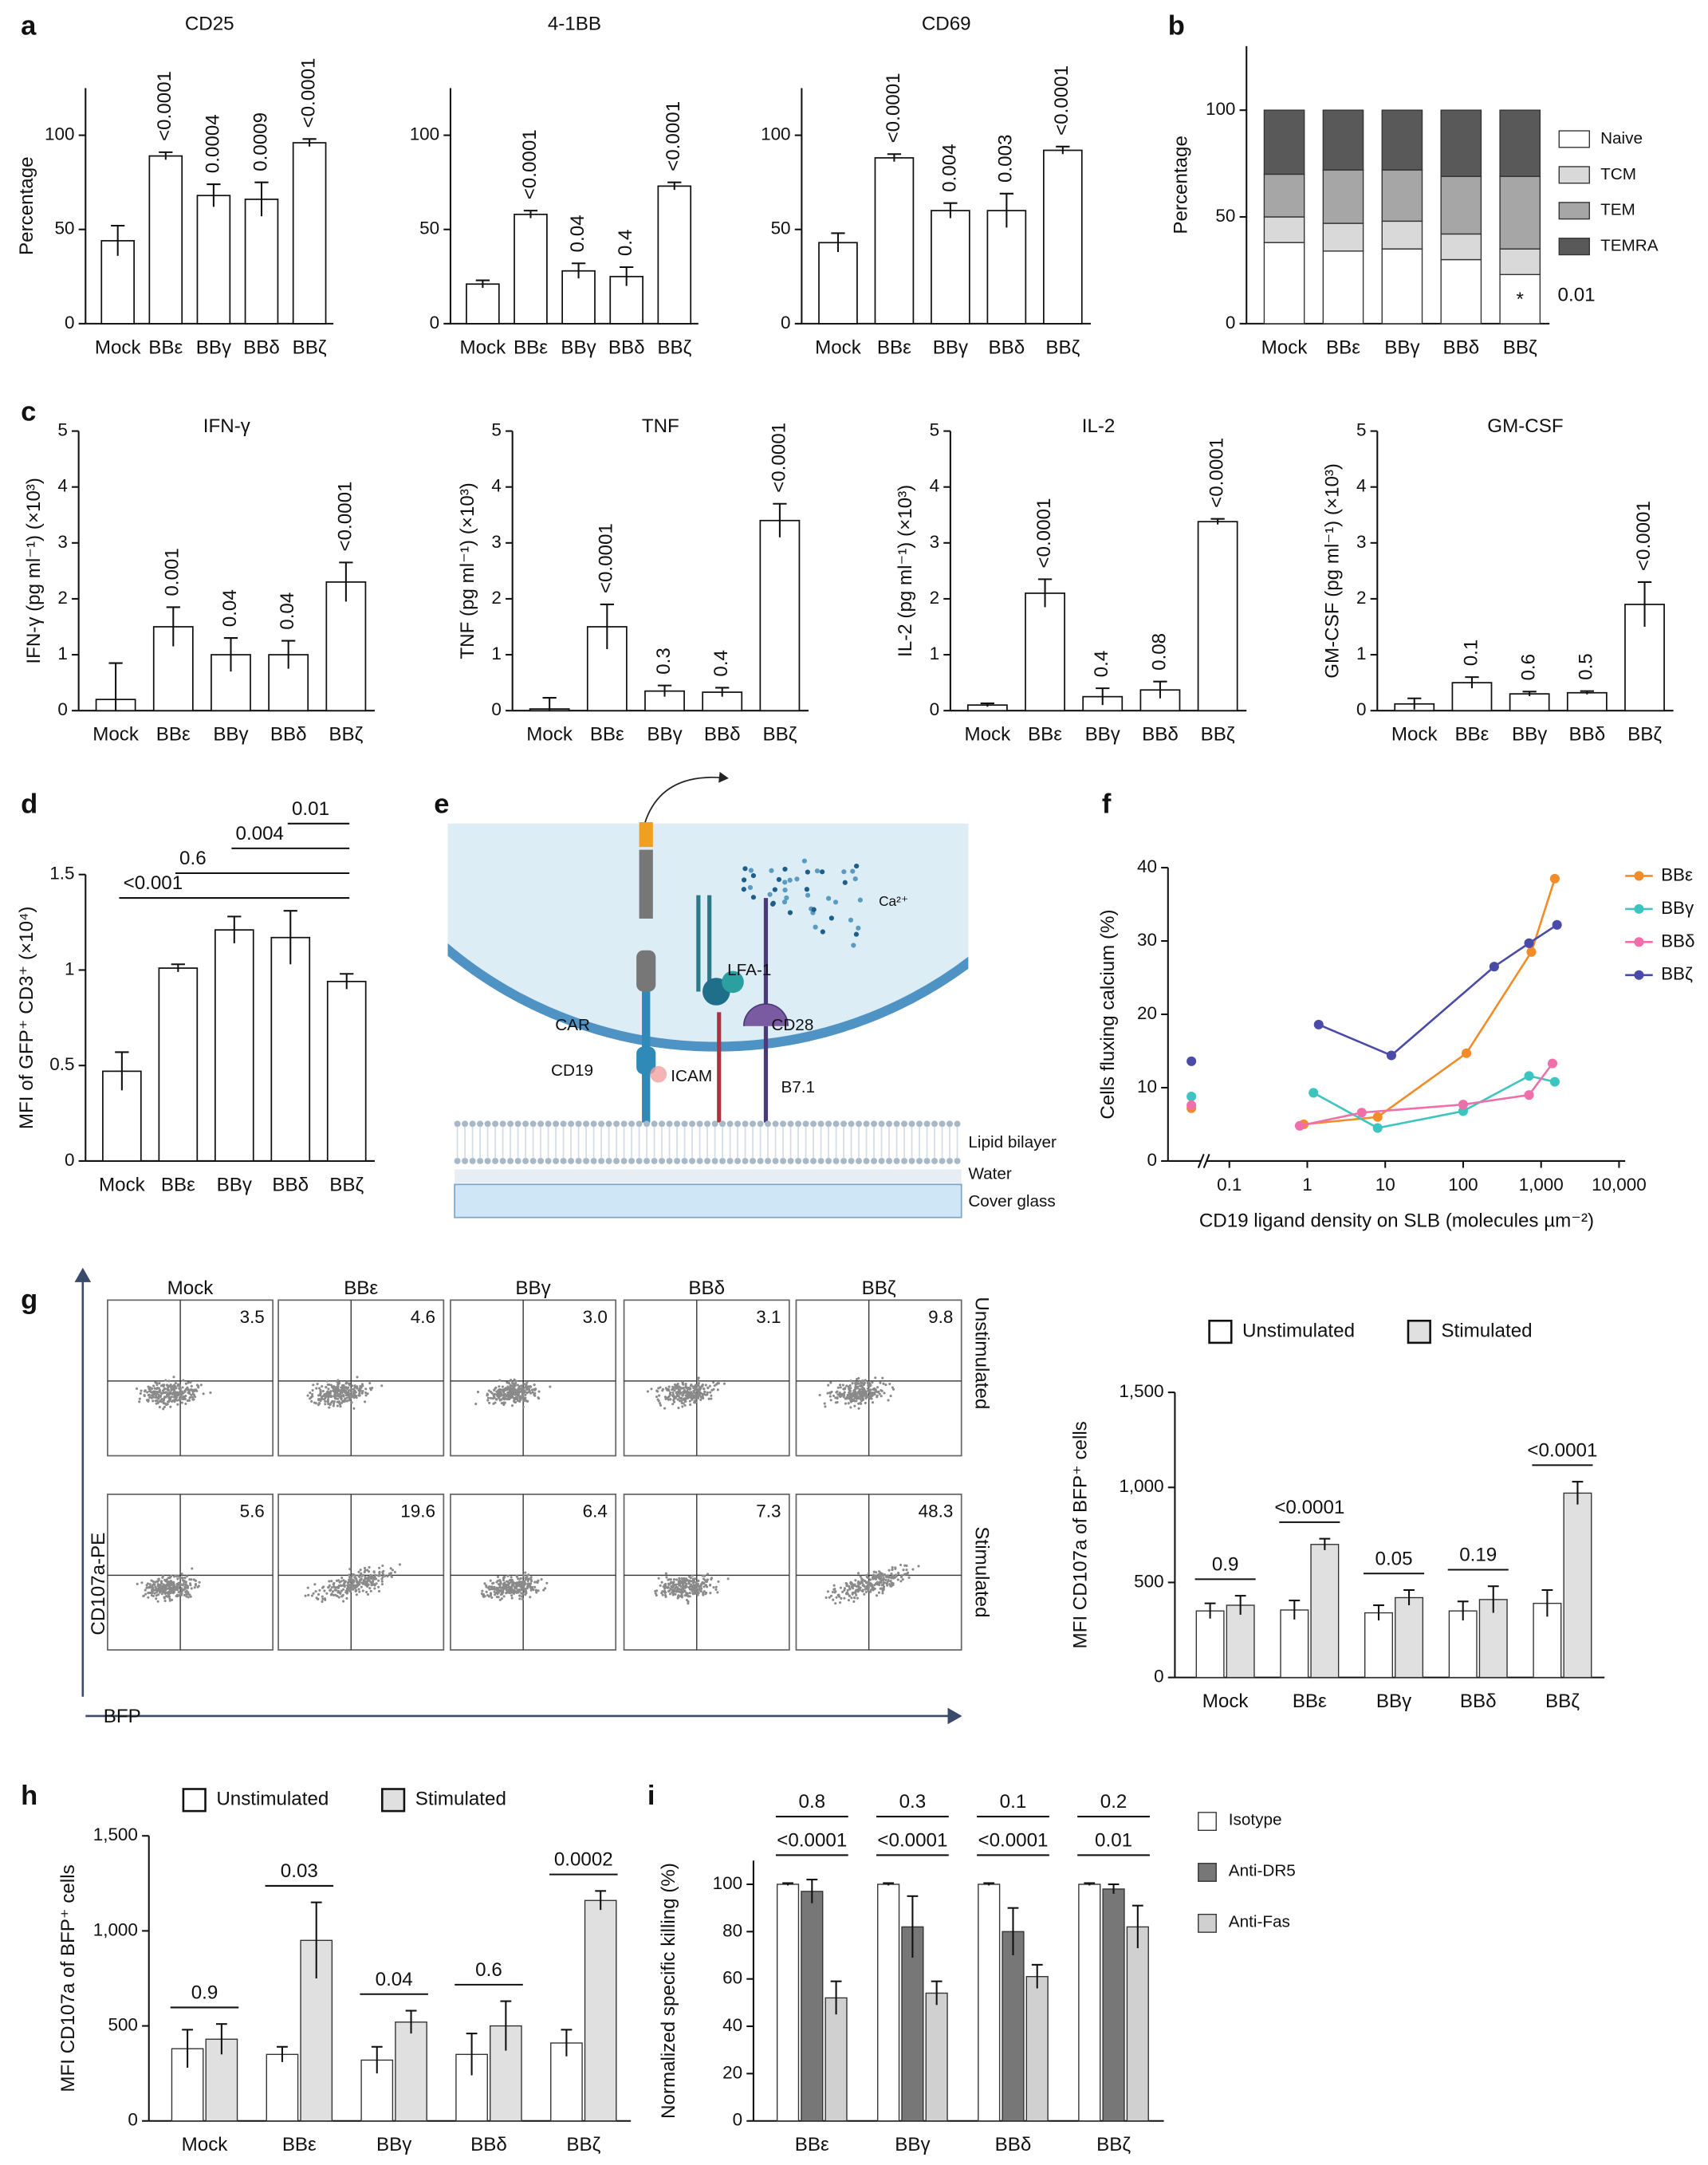  What do you see at coordinates (912, 1841) in the screenshot?
I see `p-value: <0.0001` at bounding box center [912, 1841].